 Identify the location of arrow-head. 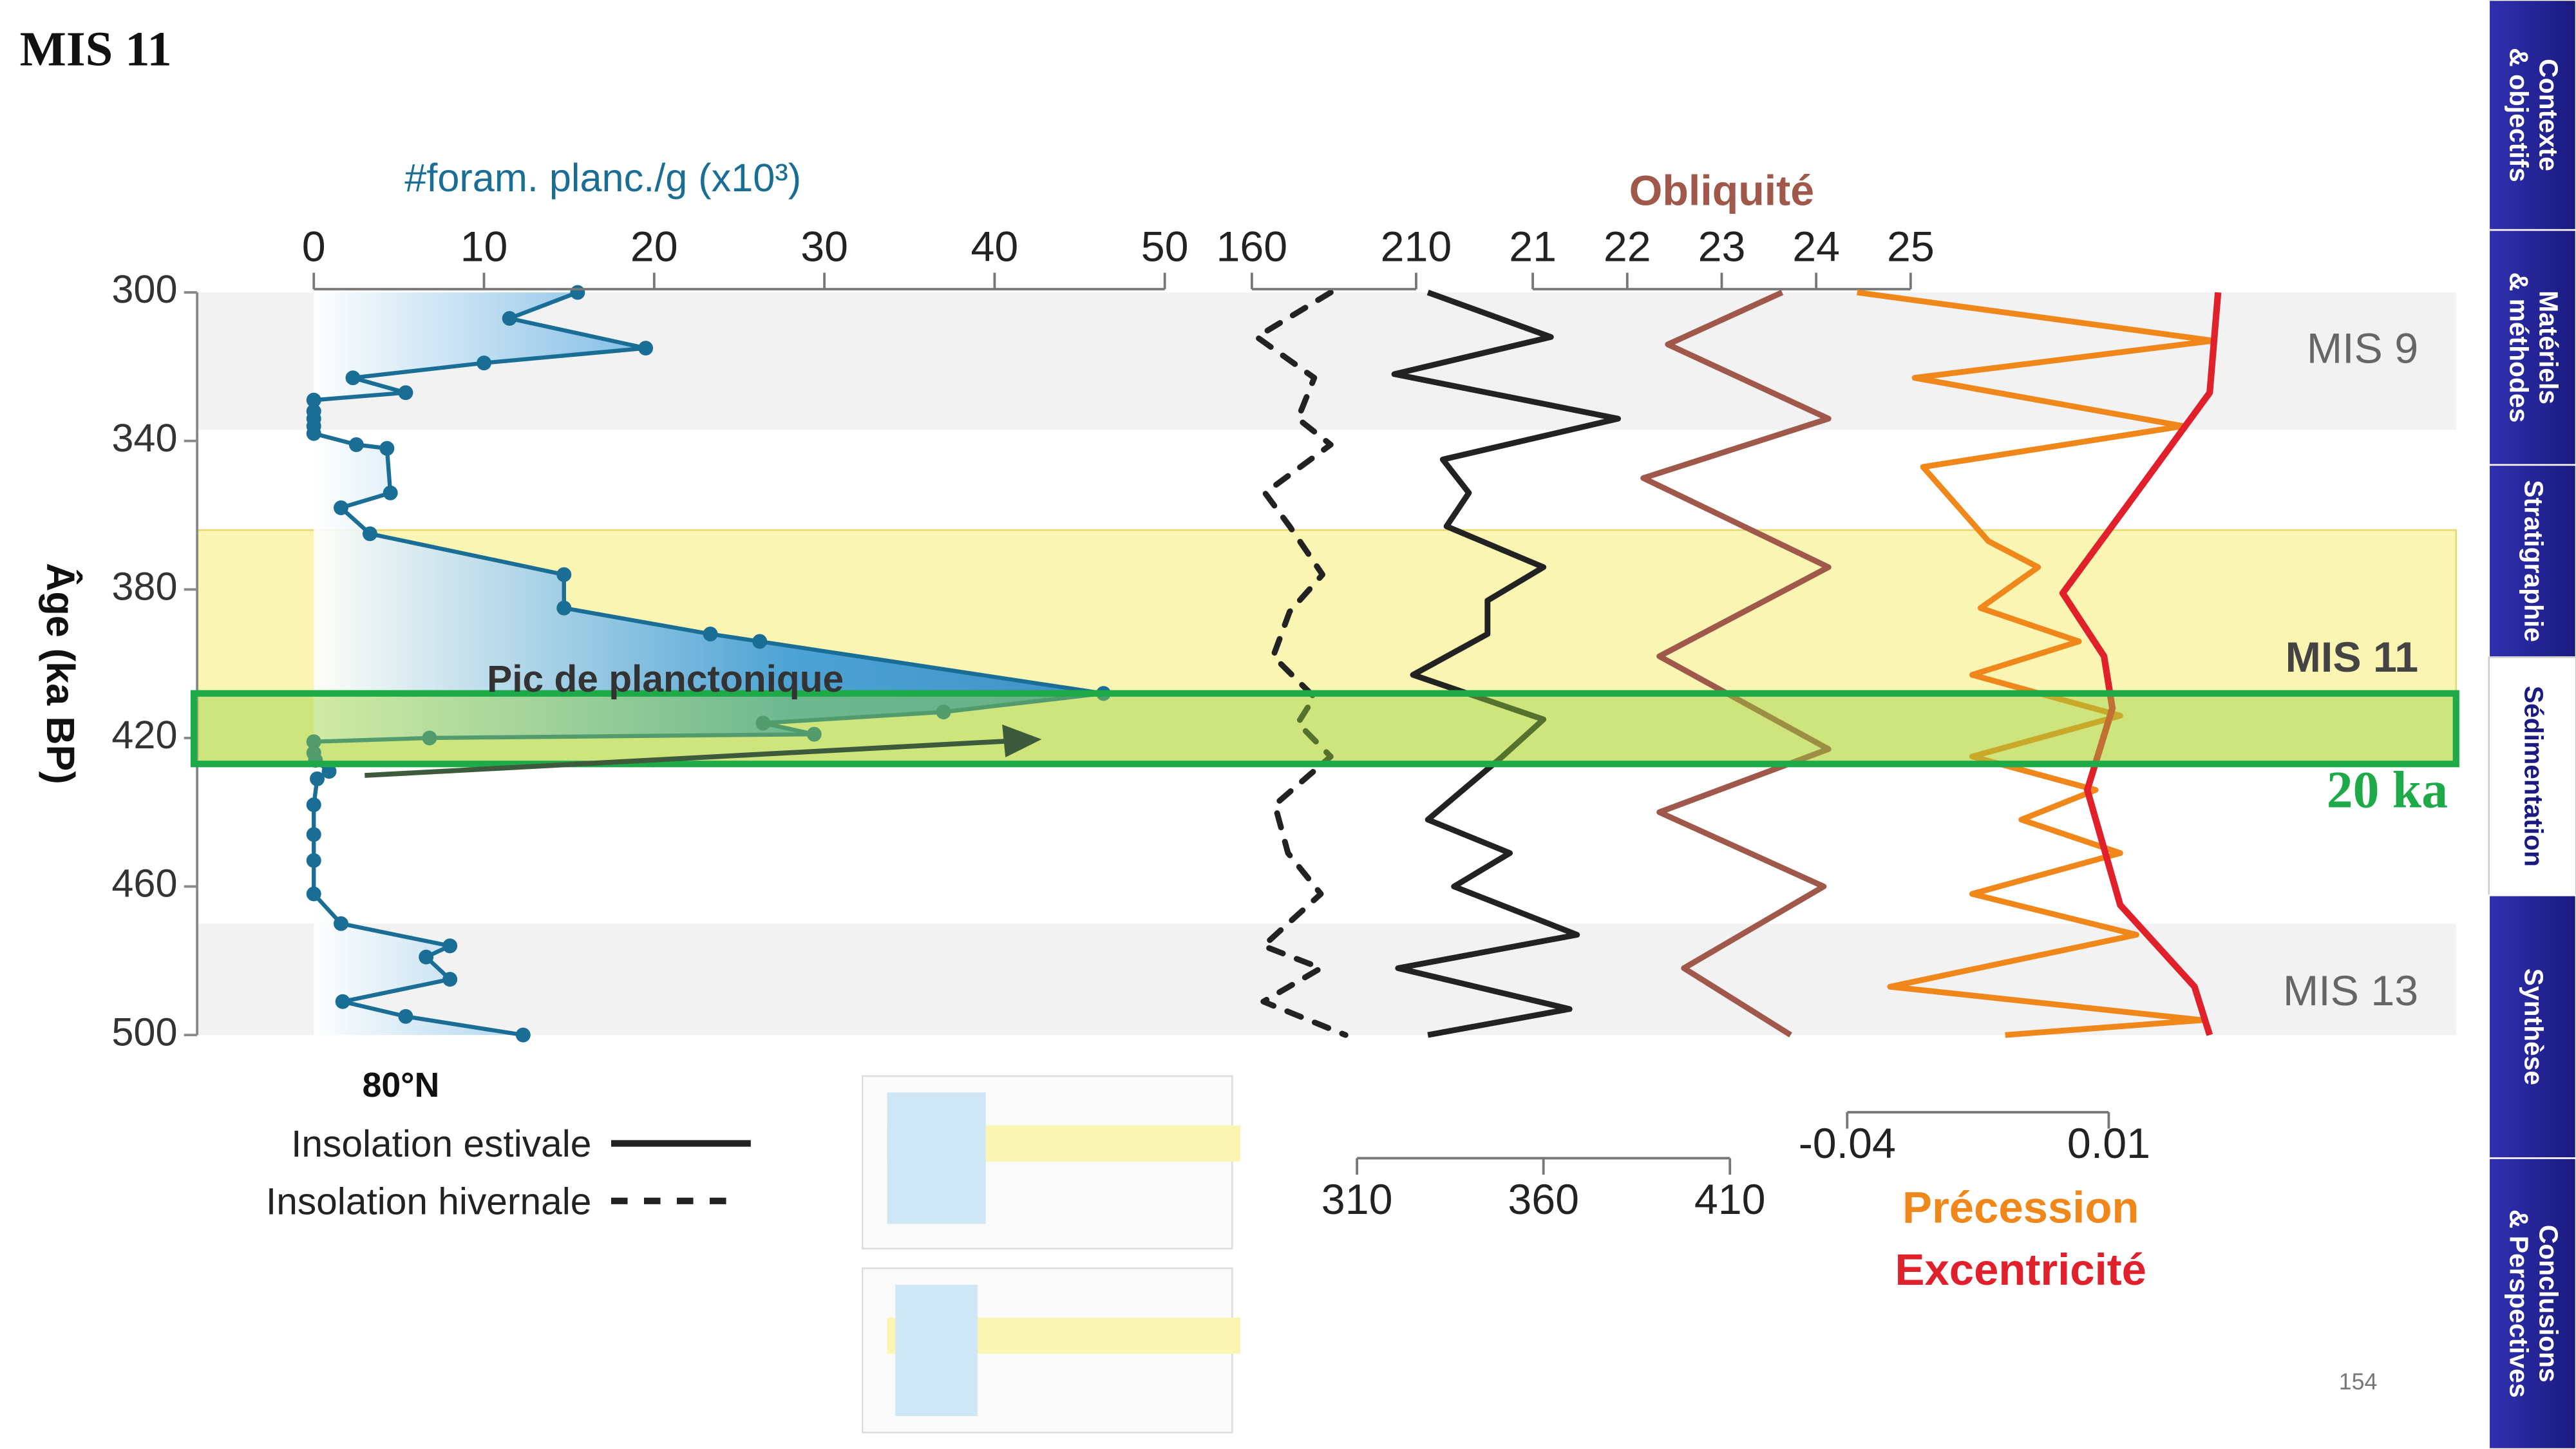
(1022, 741).